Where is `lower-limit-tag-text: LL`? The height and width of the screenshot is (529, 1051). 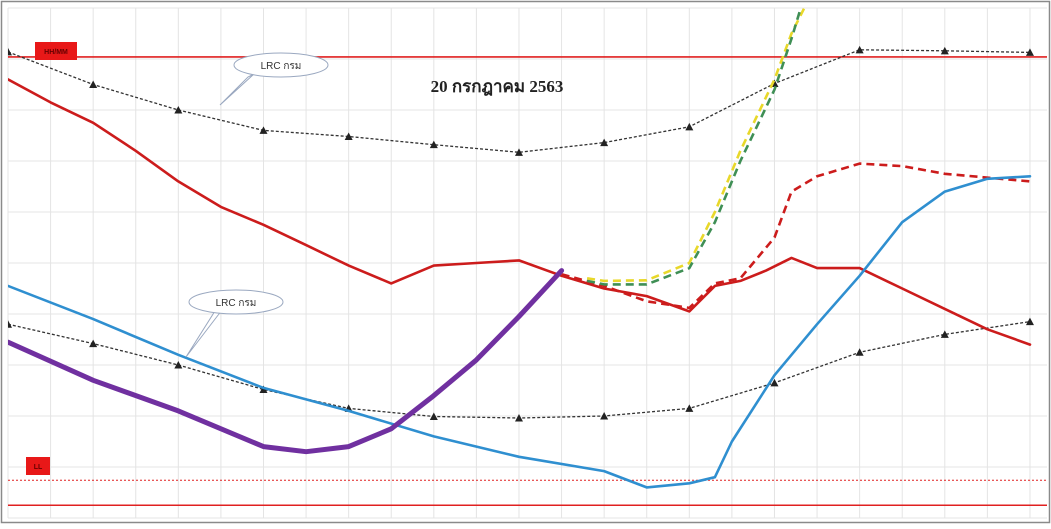
lower-limit-tag-text: LL is located at coordinates (38, 467).